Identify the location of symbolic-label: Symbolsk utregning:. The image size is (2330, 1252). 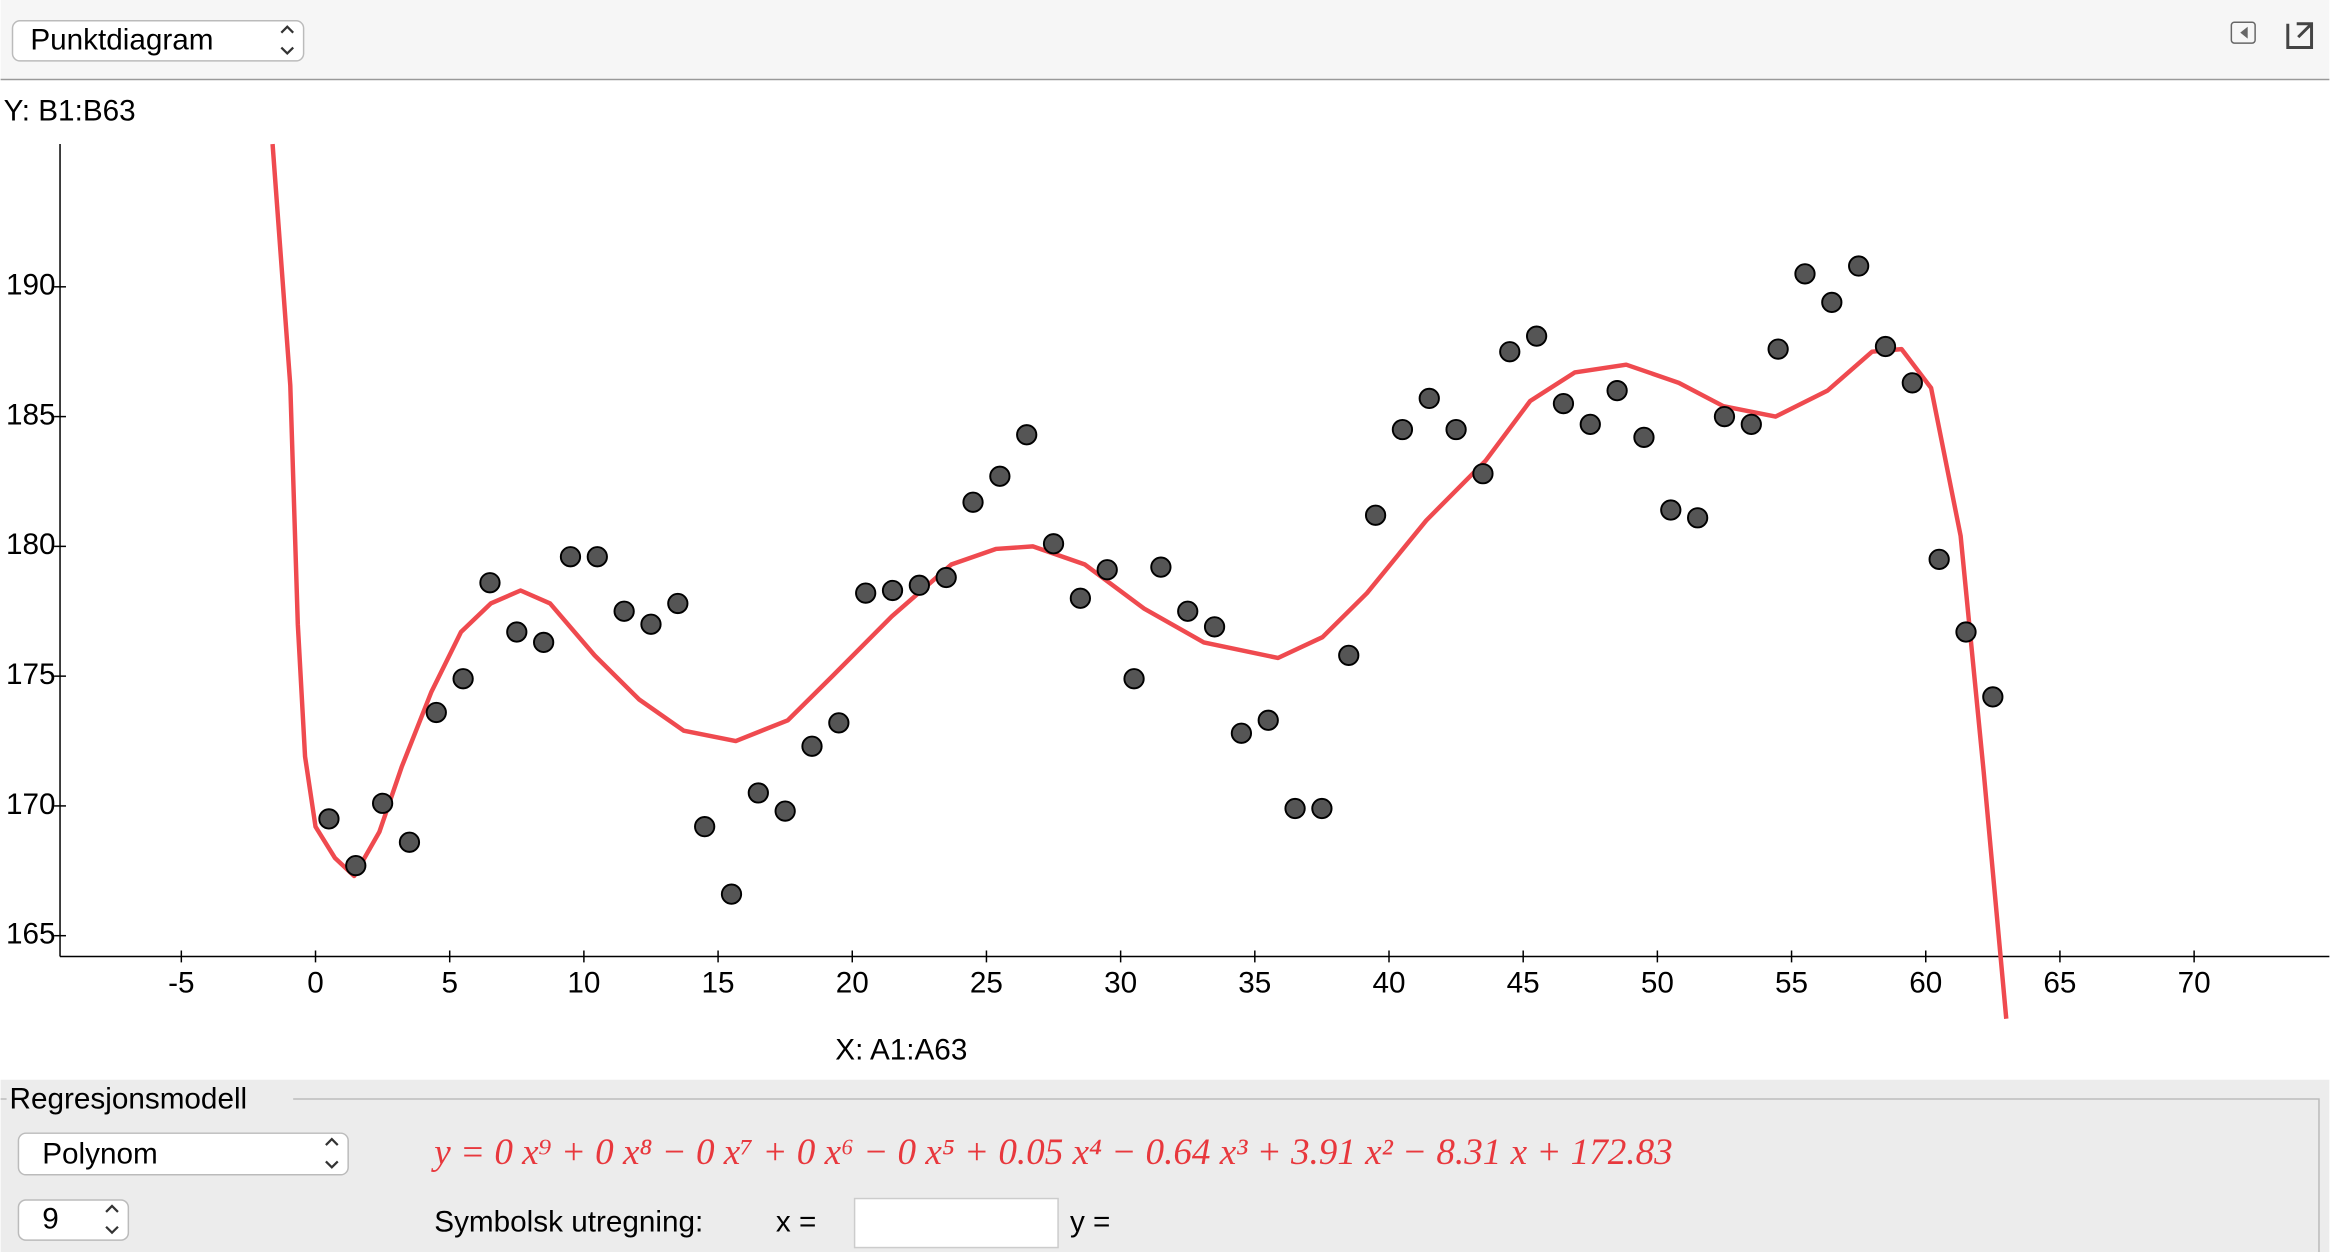
(568, 1222).